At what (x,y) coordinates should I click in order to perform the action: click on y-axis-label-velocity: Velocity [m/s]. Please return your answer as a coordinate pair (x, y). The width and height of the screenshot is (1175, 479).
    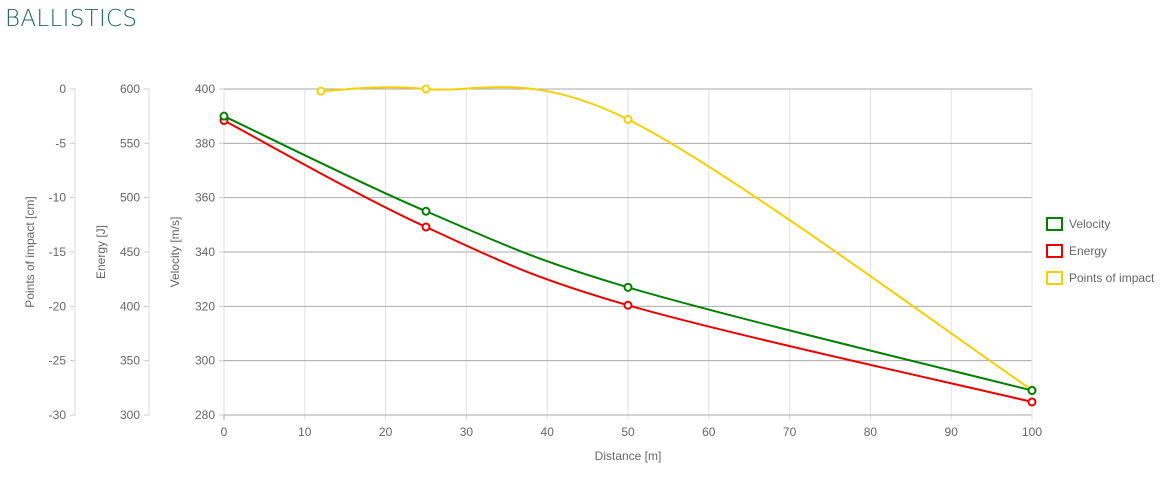
    Looking at the image, I should click on (175, 252).